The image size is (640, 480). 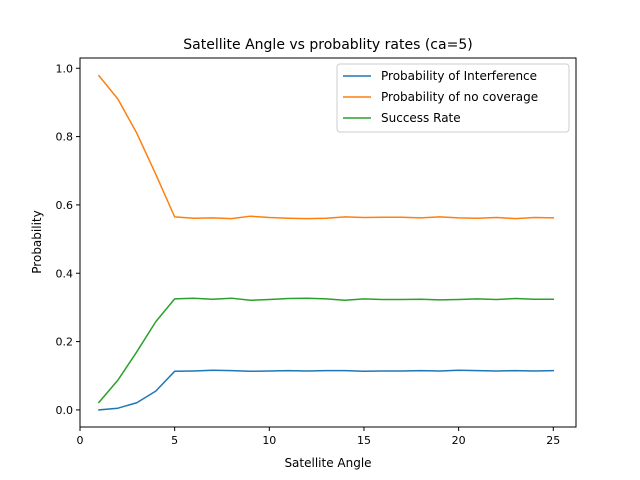 What do you see at coordinates (37, 241) in the screenshot?
I see `y-axis-label: Probability` at bounding box center [37, 241].